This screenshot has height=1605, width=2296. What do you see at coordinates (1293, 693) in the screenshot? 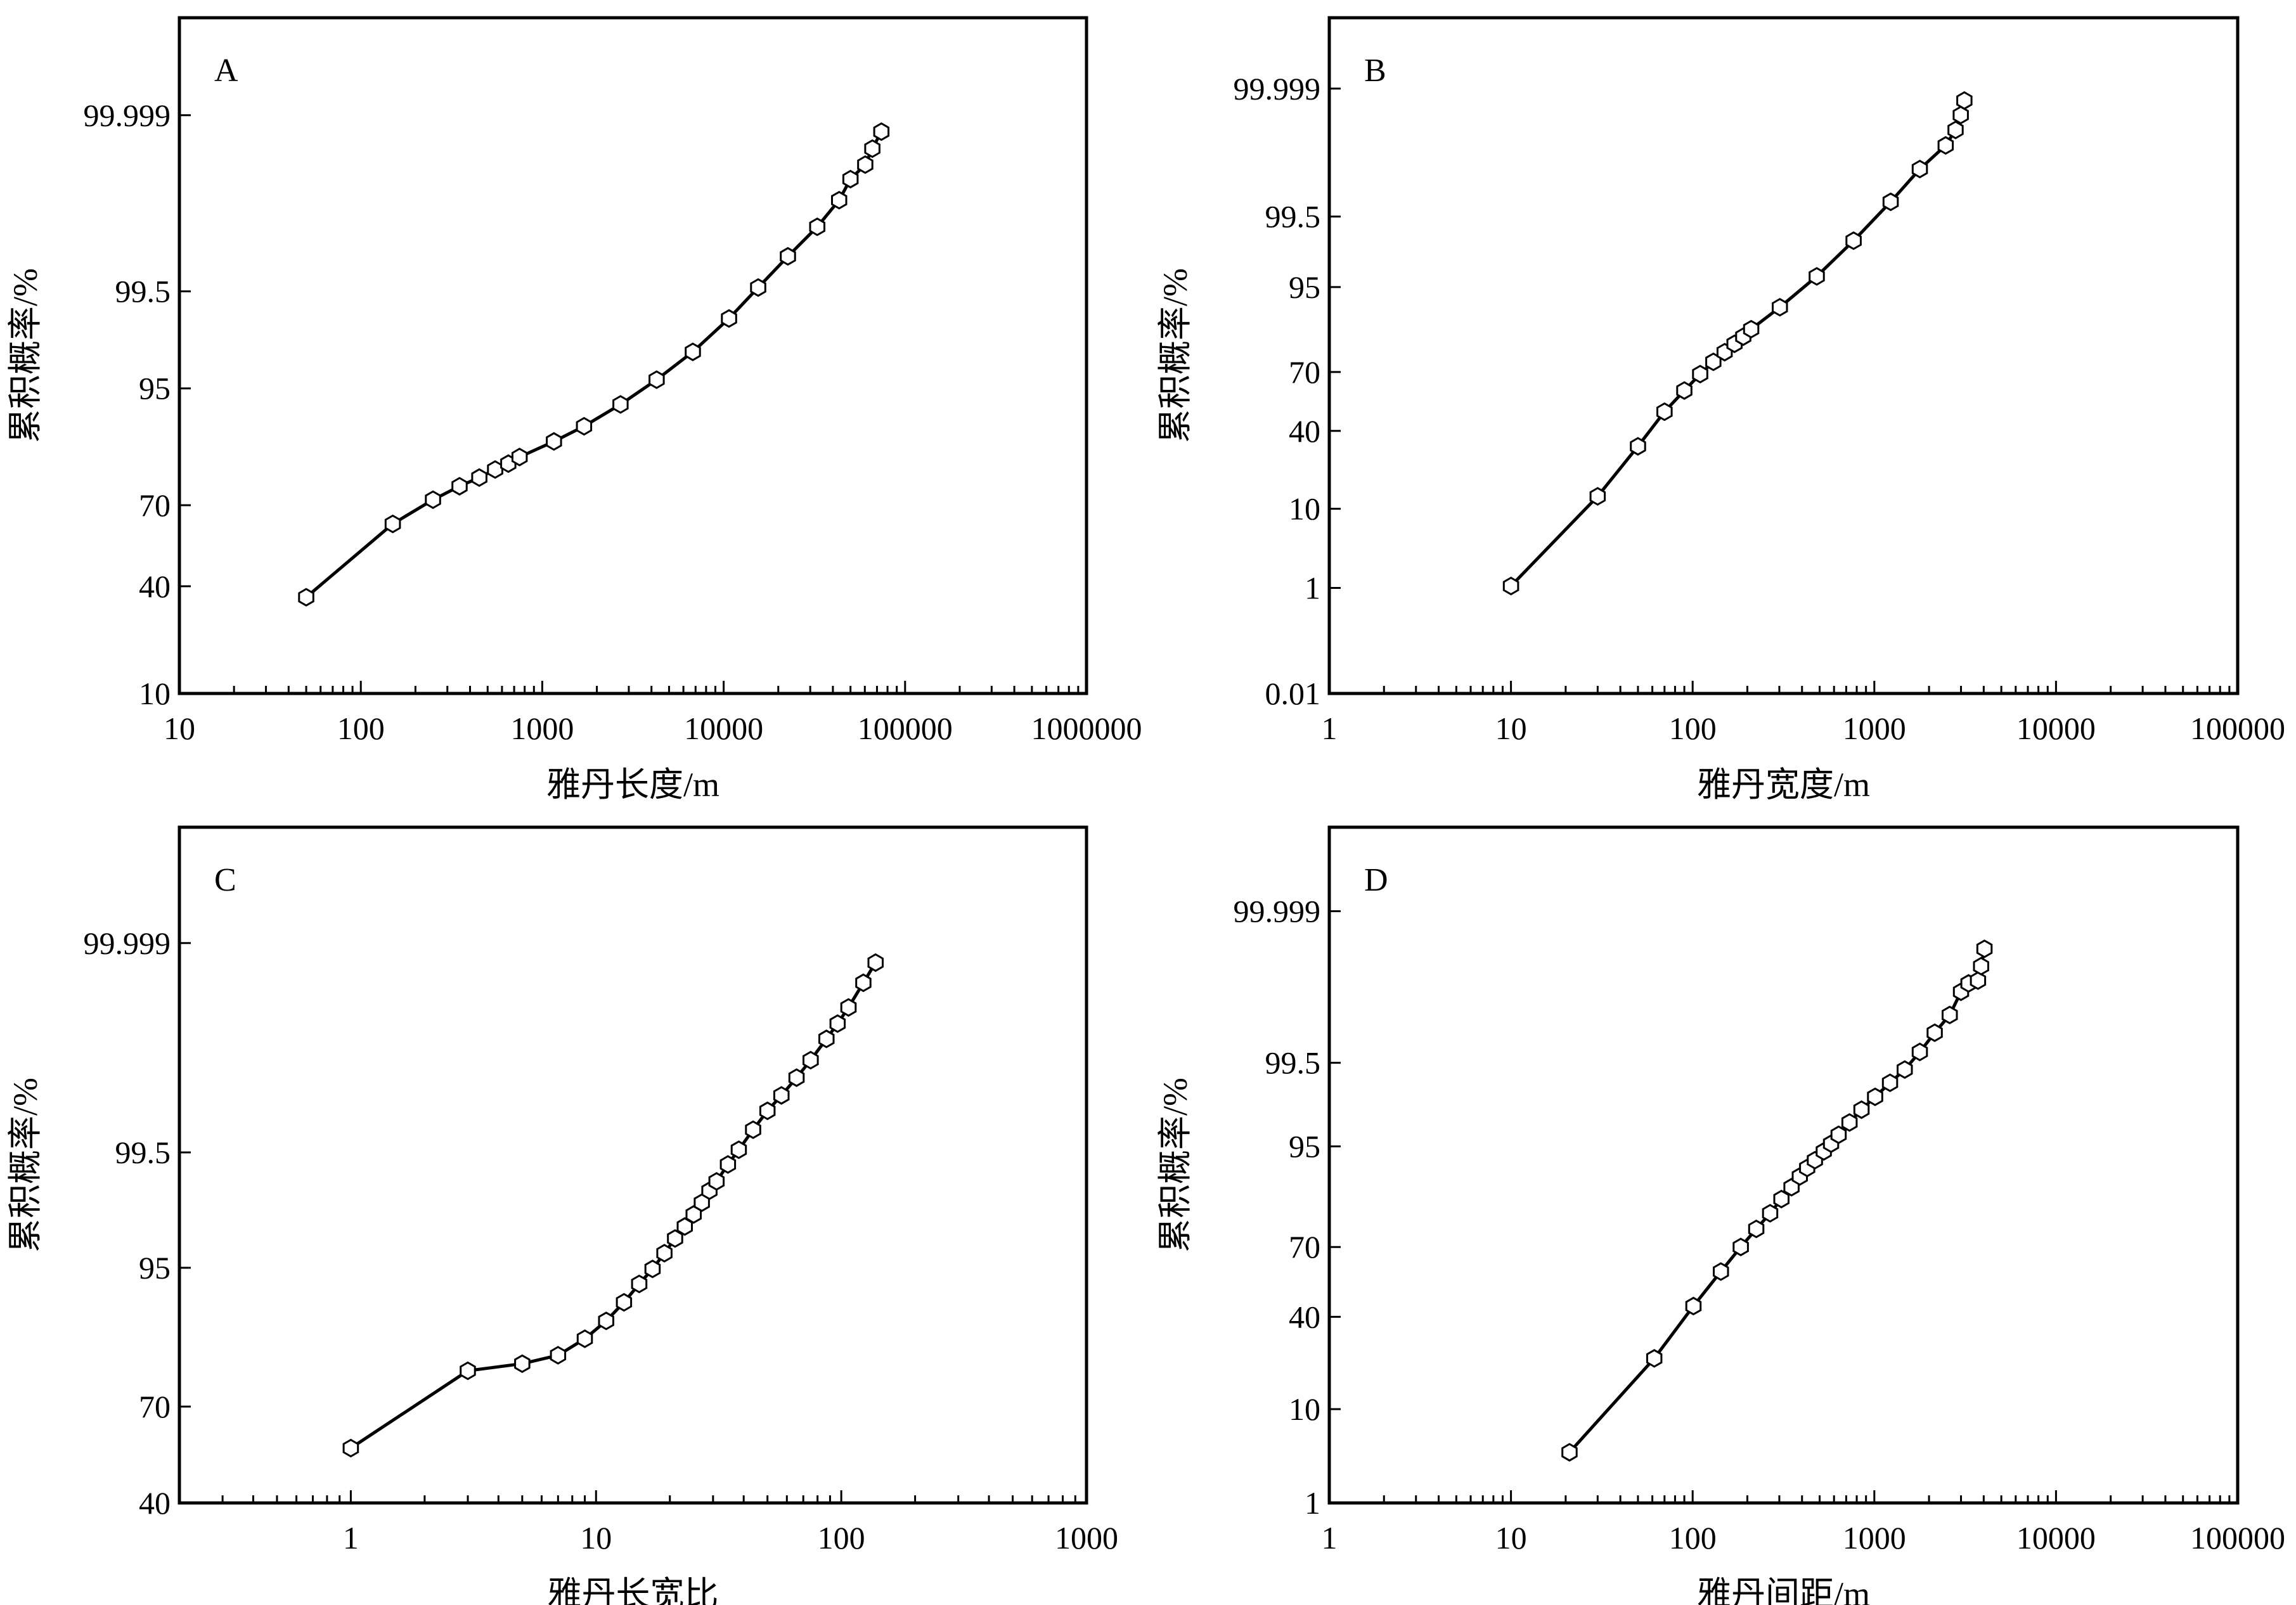
I see `y-tick-label: 0.01` at bounding box center [1293, 693].